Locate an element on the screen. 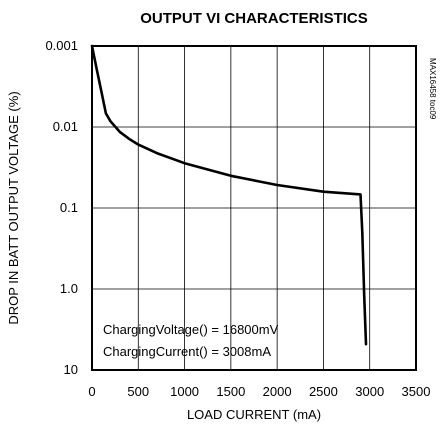 The image size is (443, 431). chart-title: OUTPUT VI CHARACTERISTICS is located at coordinates (254, 18).